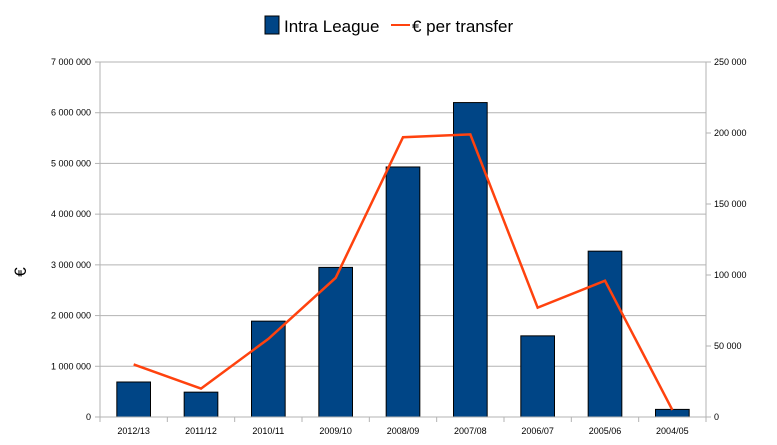  Describe the element at coordinates (133, 431) in the screenshot. I see `x-tick-label: 2012/13` at that location.